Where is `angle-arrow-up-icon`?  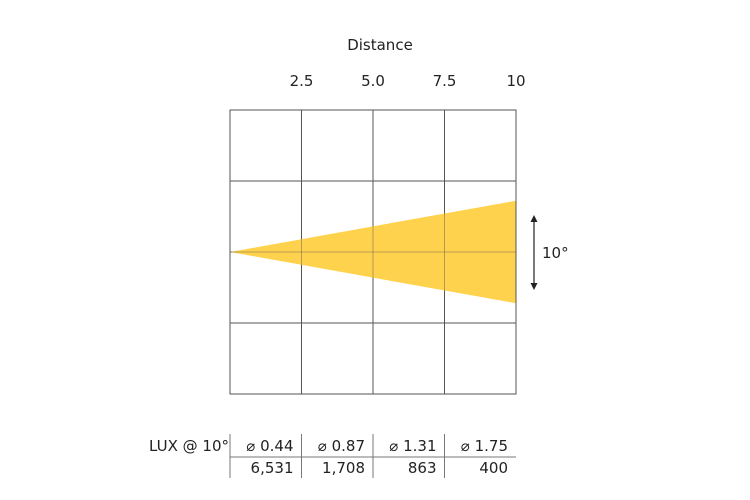 angle-arrow-up-icon is located at coordinates (534, 218).